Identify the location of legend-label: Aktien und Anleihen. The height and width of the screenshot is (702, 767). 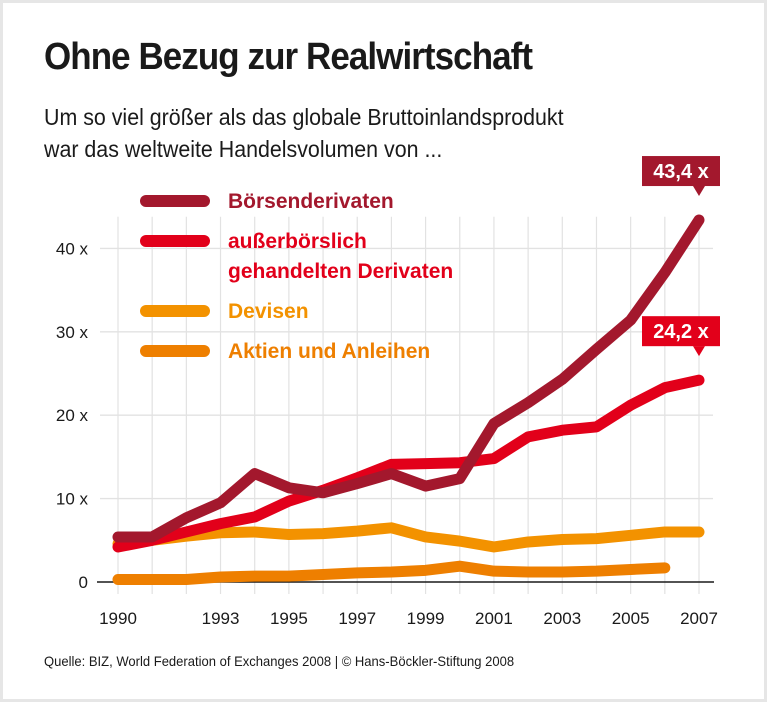
(329, 351).